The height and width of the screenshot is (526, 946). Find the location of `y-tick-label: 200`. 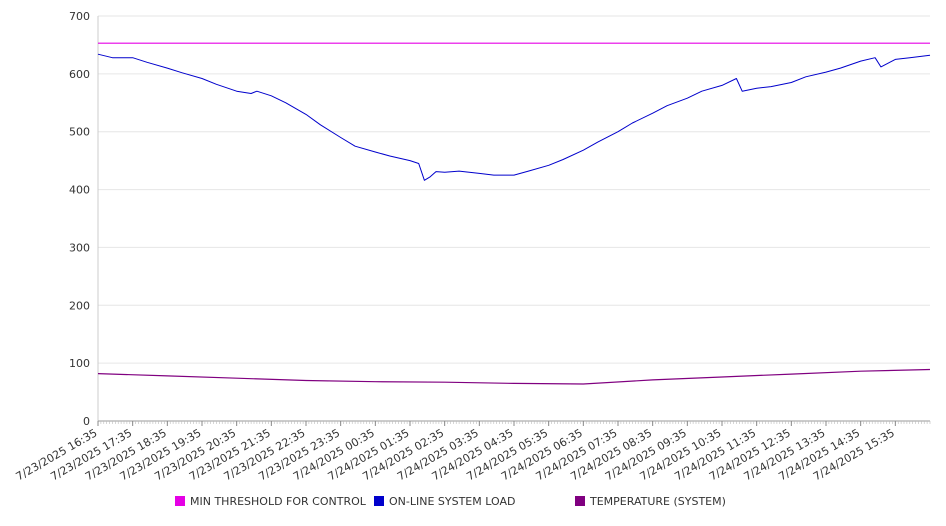

y-tick-label: 200 is located at coordinates (79, 305).